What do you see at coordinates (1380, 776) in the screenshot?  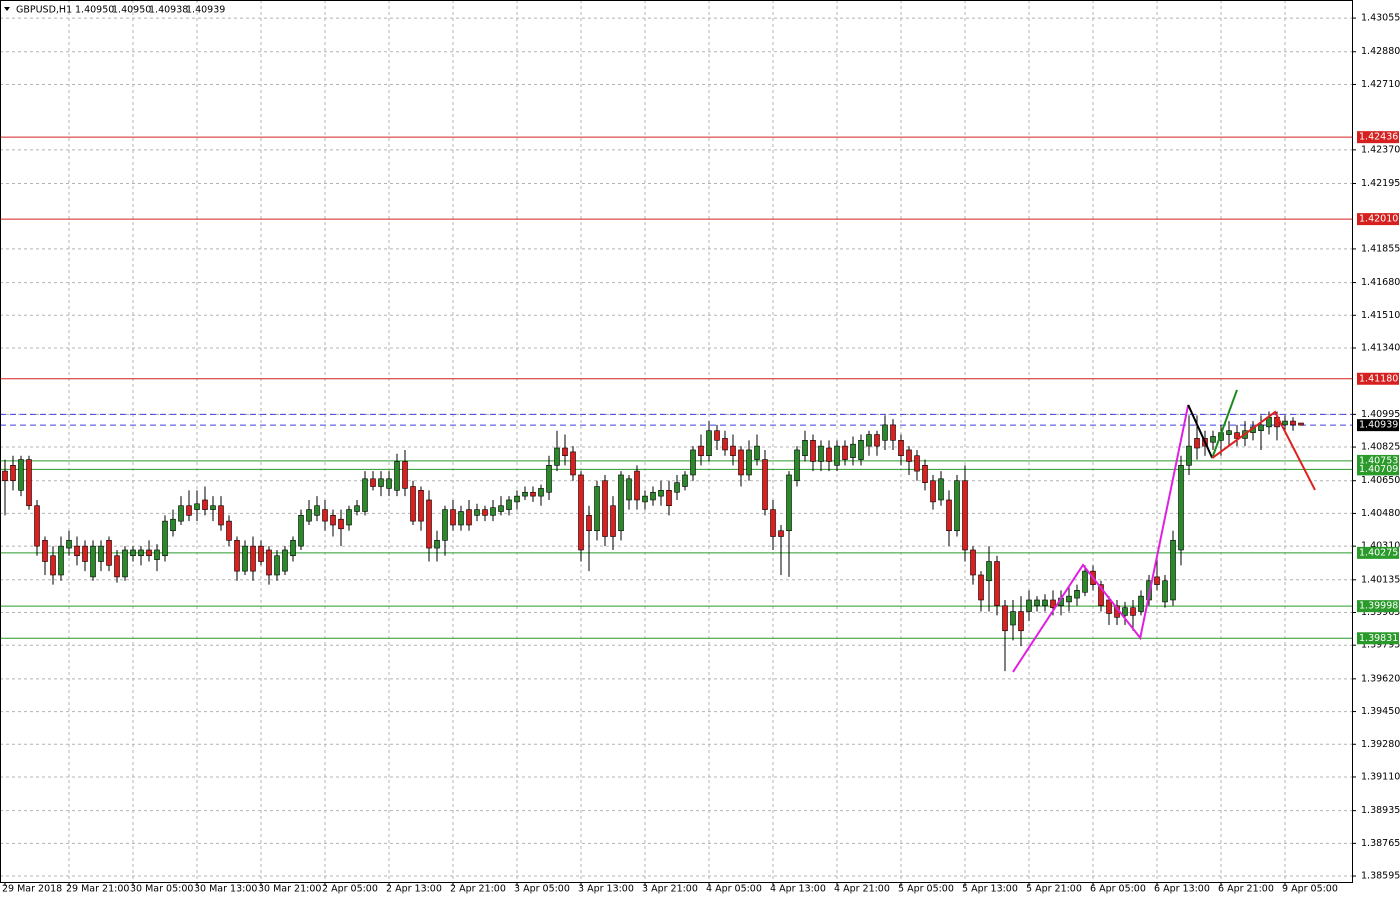 I see `y-tick-label: 1.39110` at bounding box center [1380, 776].